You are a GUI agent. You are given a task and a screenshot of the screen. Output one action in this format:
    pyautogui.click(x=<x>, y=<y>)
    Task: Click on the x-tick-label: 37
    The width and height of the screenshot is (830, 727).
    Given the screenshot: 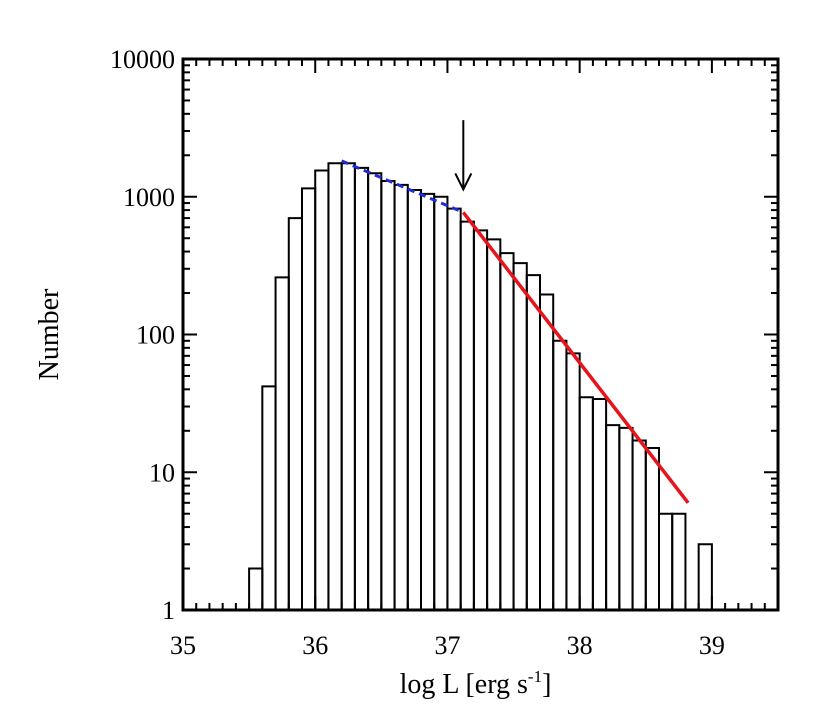 What is the action you would take?
    pyautogui.click(x=447, y=645)
    